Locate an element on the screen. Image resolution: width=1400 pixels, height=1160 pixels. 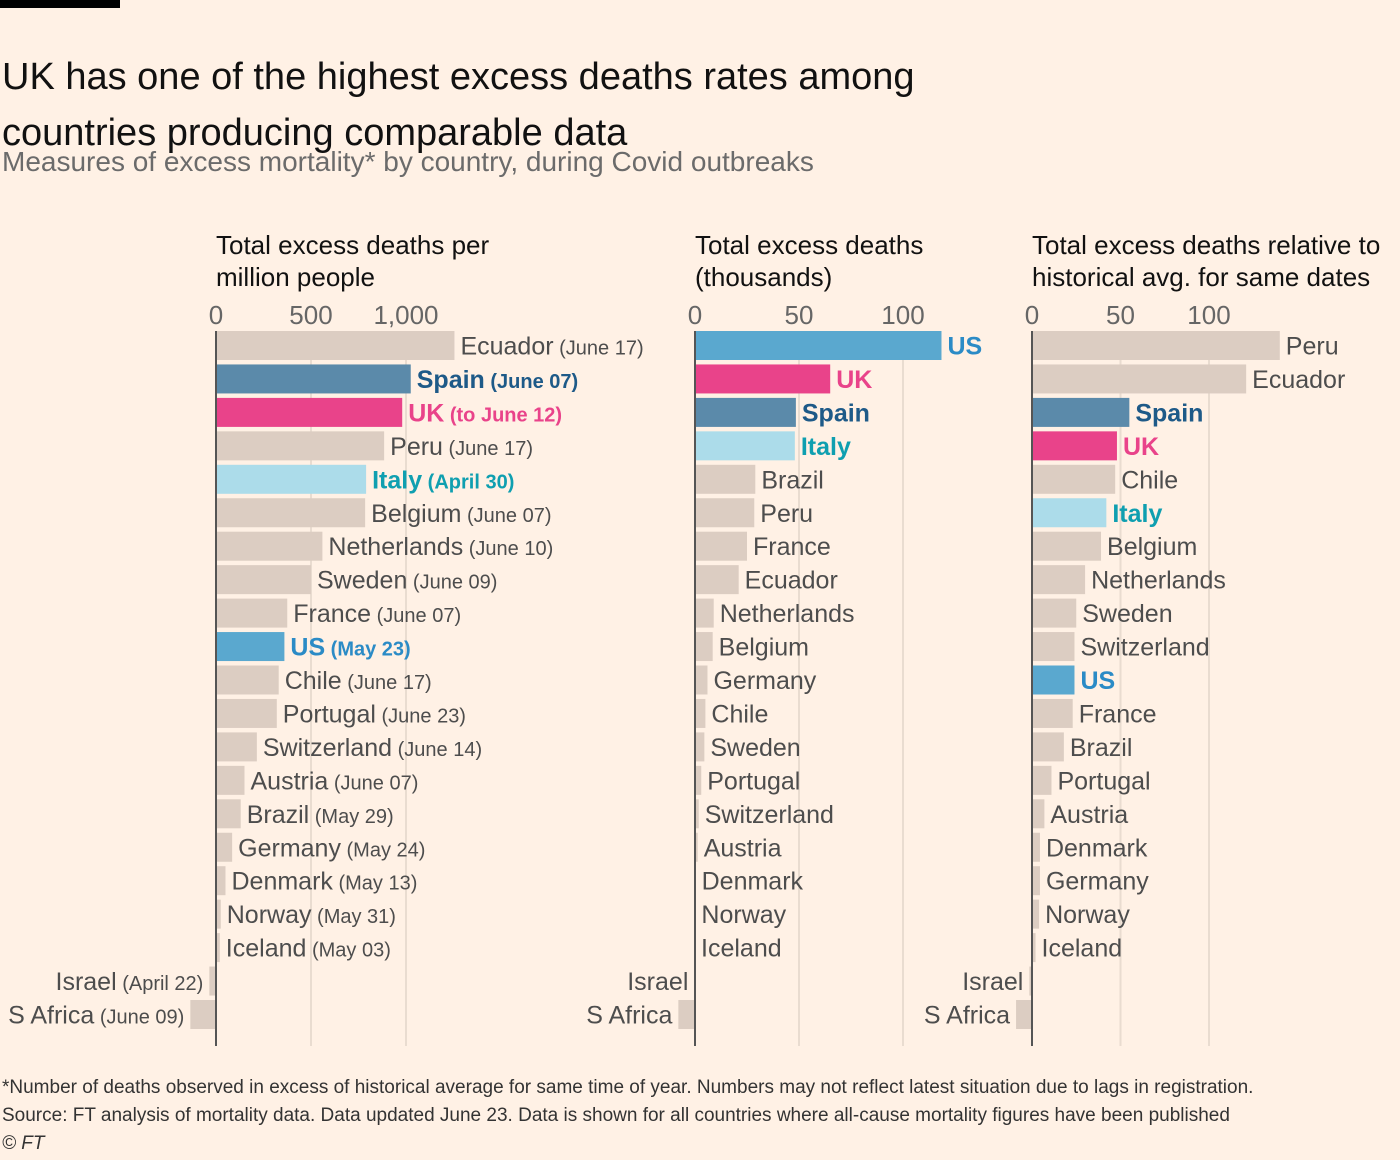
panel-3-bar-peru is located at coordinates (1156, 345).